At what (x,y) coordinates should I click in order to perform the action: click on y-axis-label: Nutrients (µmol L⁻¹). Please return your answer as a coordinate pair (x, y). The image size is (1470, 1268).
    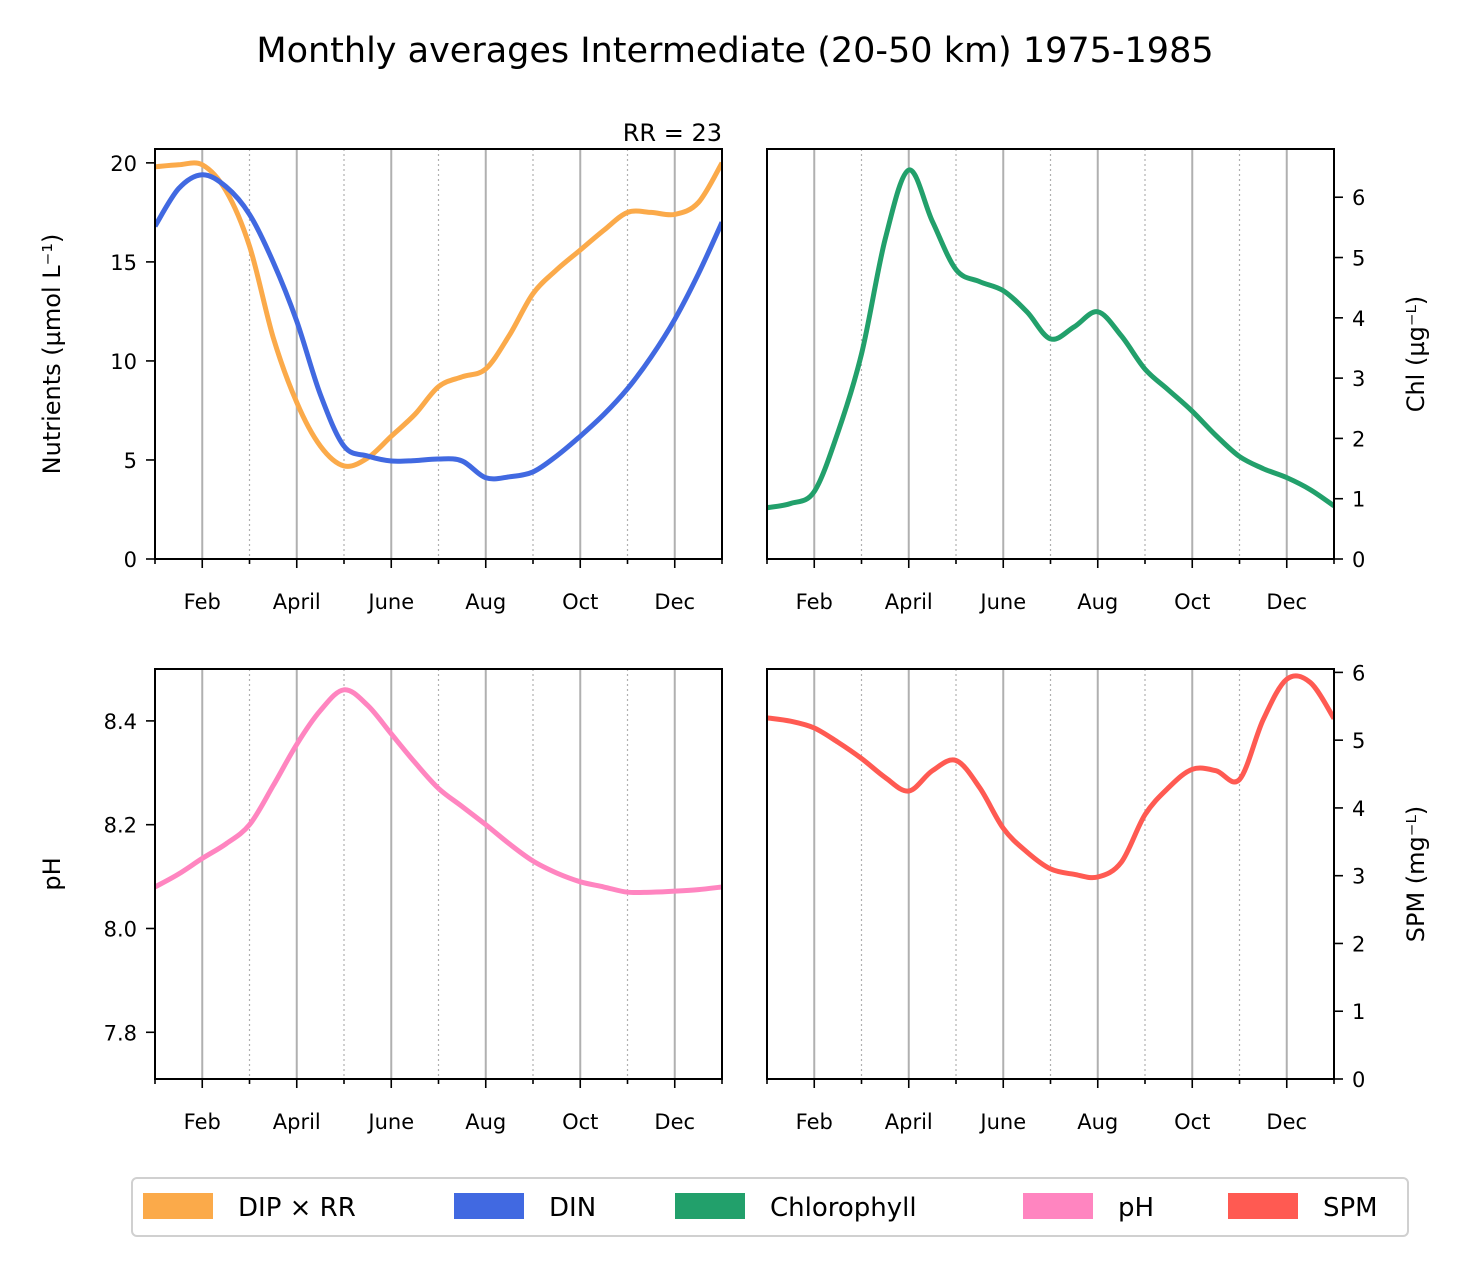
    Looking at the image, I should click on (52, 354).